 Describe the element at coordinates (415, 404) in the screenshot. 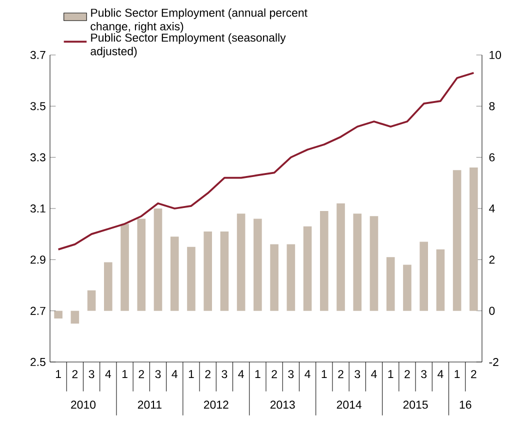

I see `text: 2015` at that location.